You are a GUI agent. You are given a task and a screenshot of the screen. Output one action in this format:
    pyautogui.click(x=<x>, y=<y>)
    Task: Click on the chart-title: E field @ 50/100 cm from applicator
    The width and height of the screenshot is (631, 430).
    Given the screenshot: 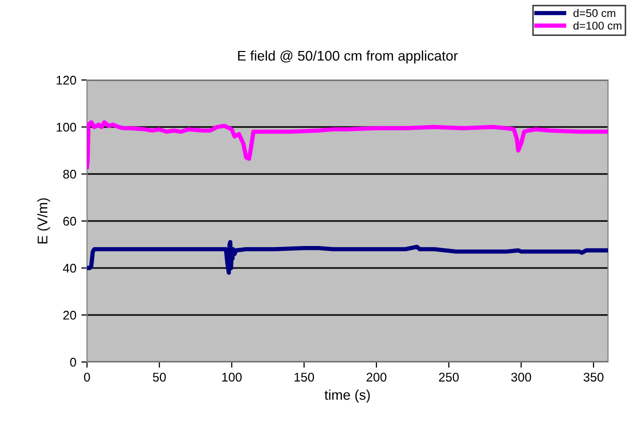 What is the action you would take?
    pyautogui.click(x=348, y=57)
    